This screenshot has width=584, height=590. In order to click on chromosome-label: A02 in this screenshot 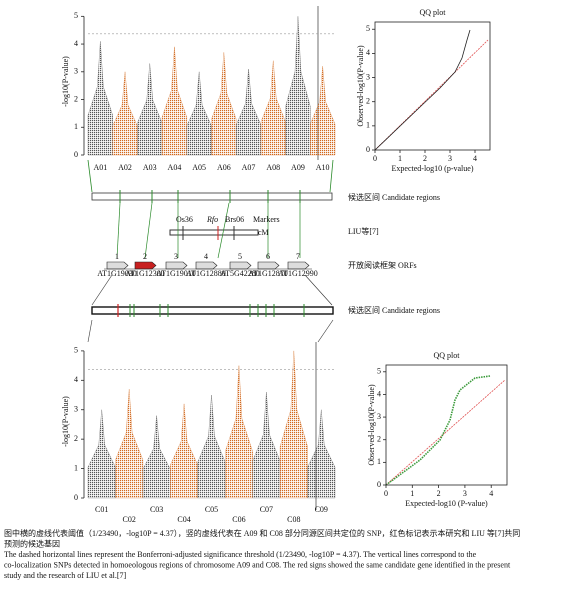, I will do `click(125, 167)`.